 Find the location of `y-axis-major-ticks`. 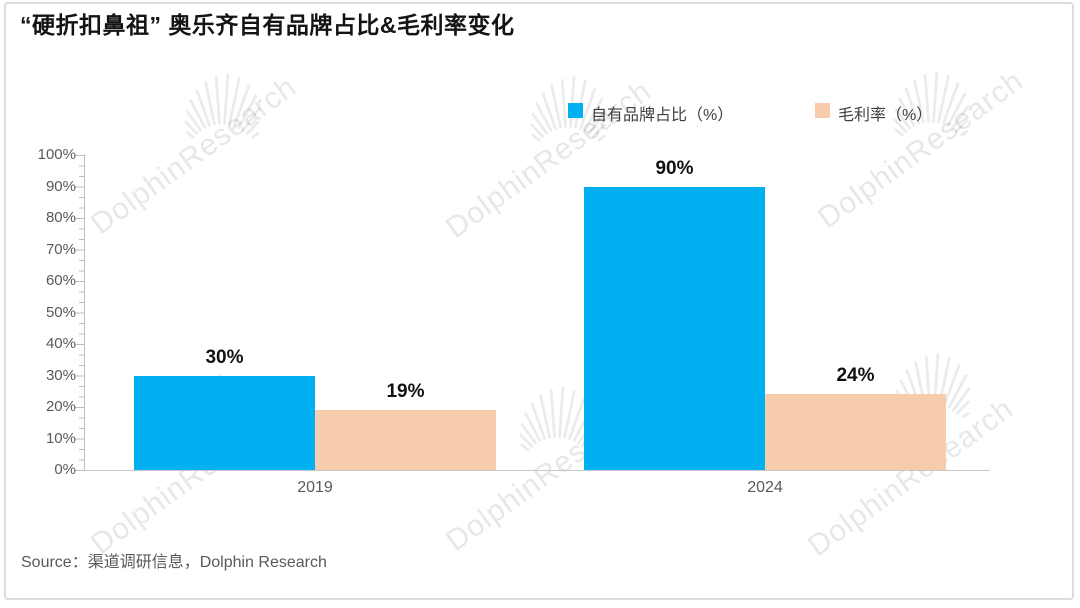

y-axis-major-ticks is located at coordinates (79, 313).